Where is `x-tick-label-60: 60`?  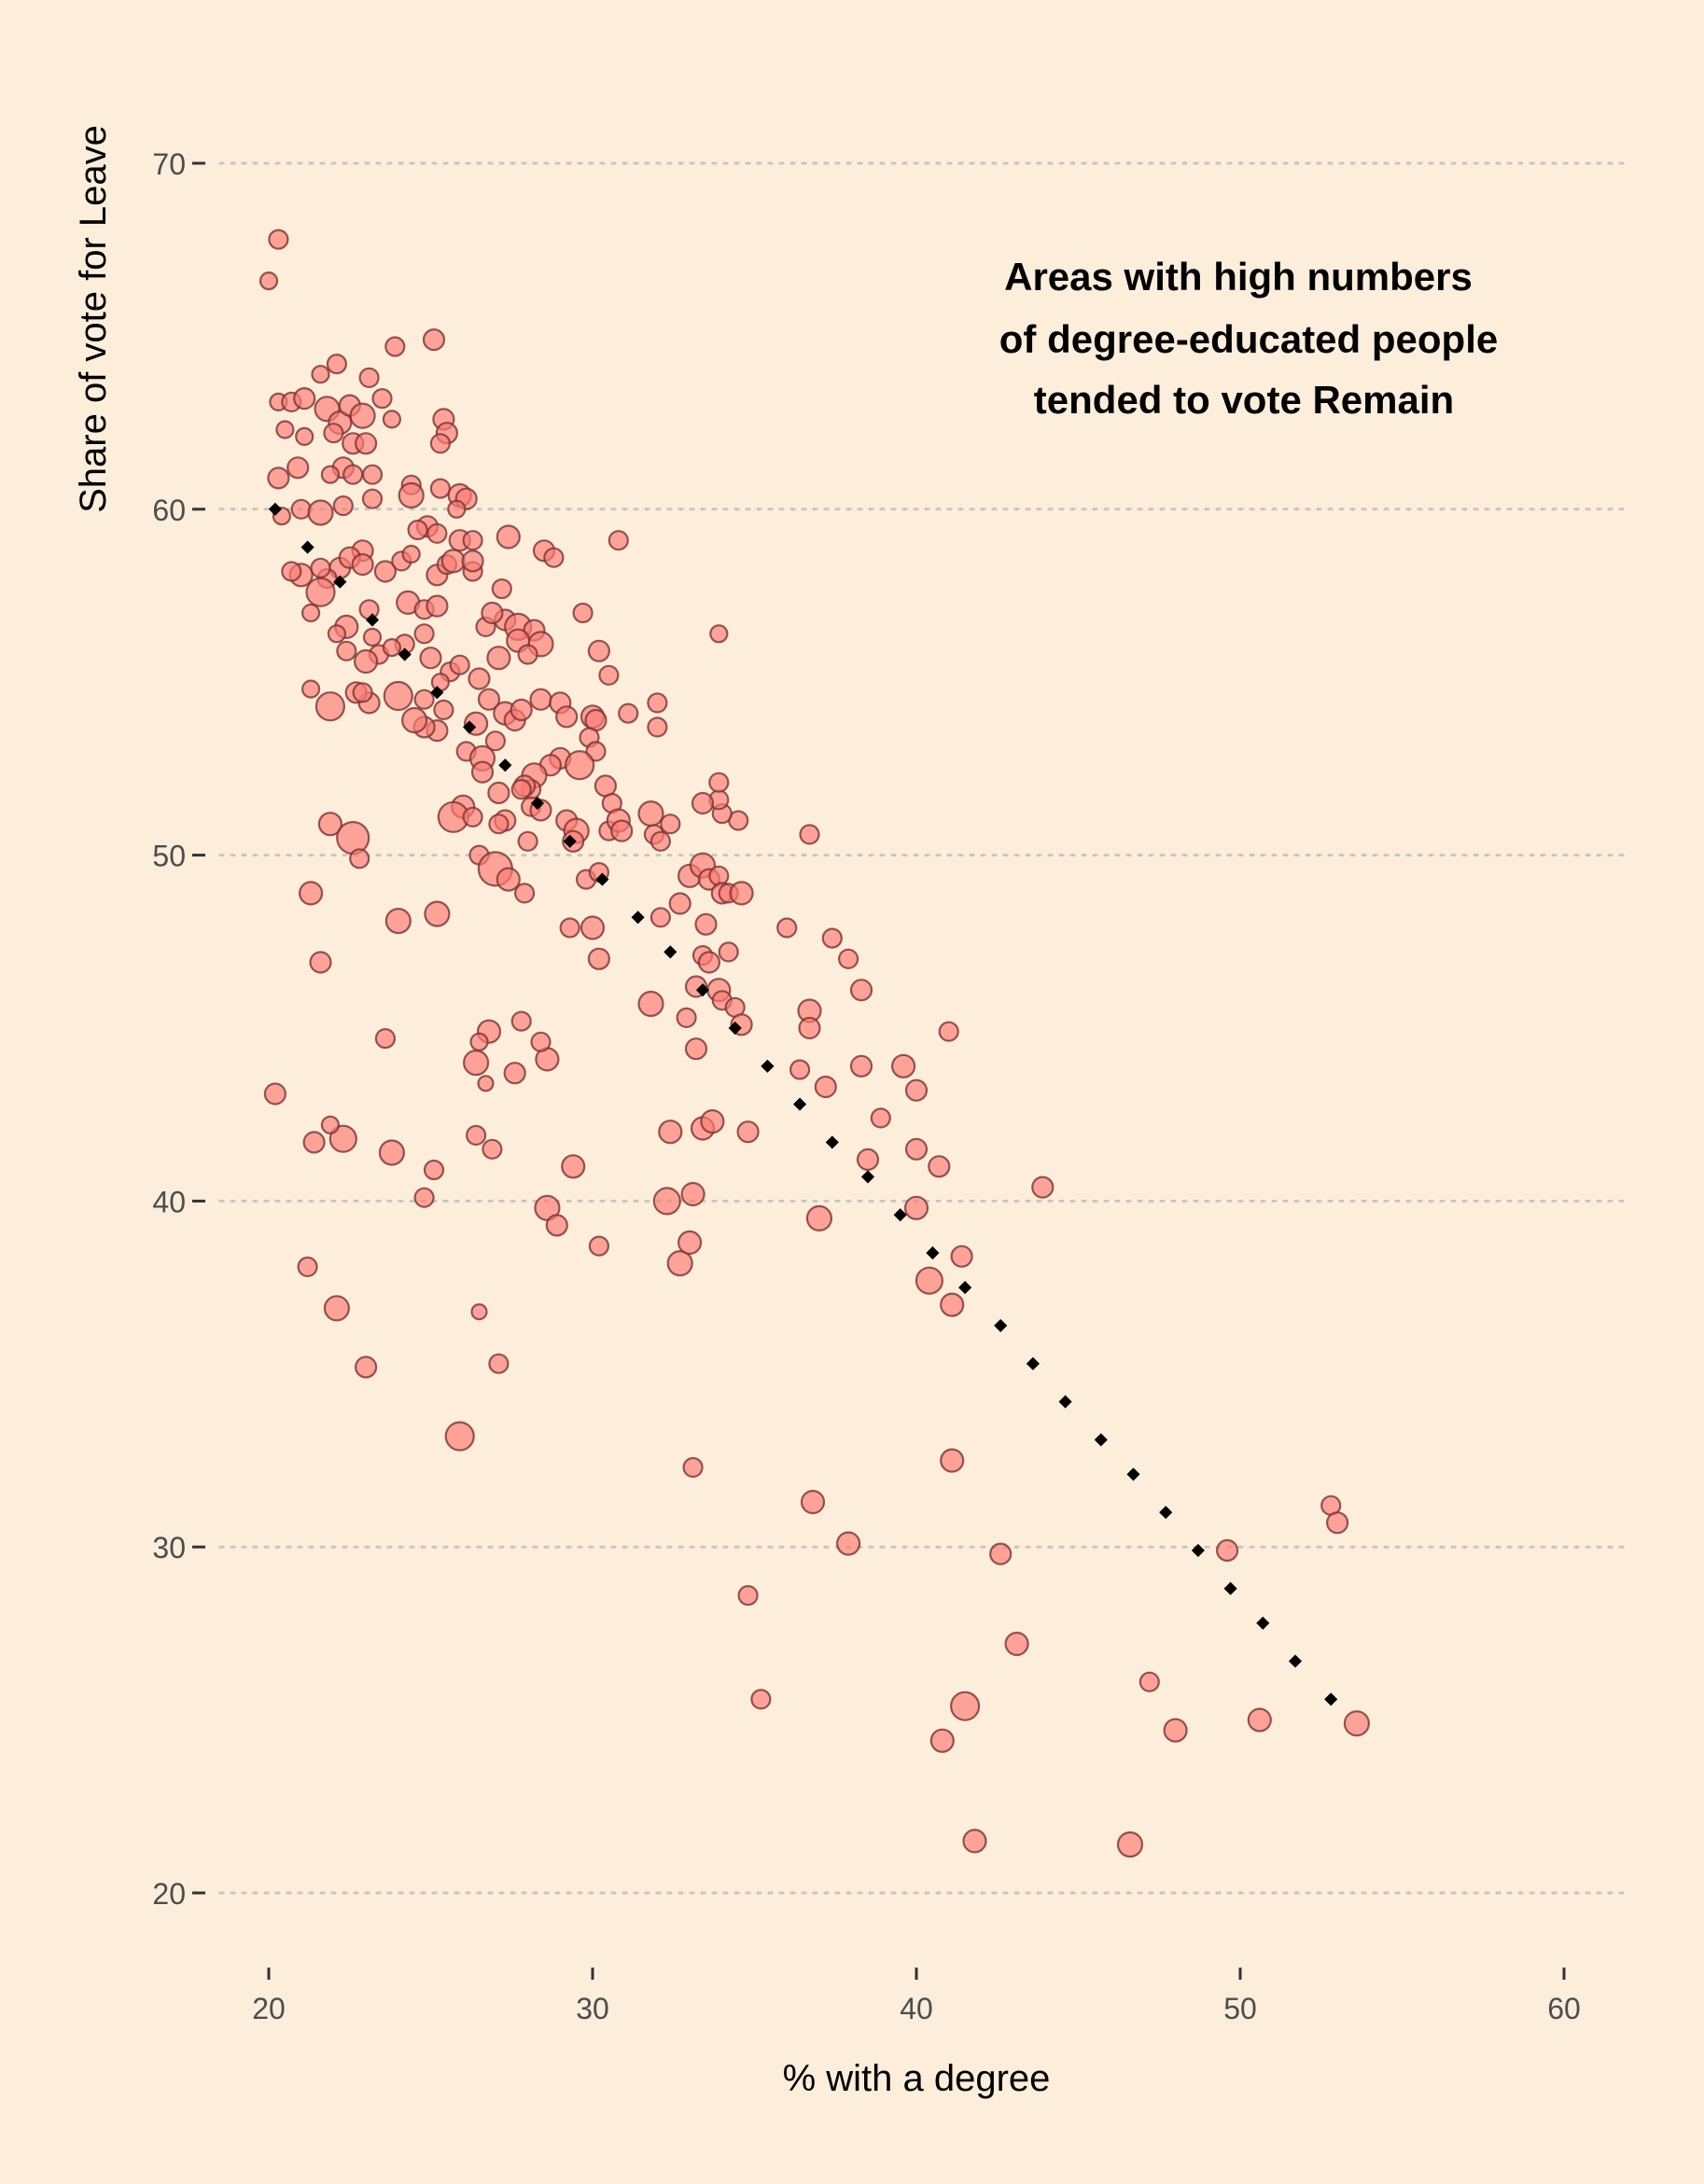 x-tick-label-60: 60 is located at coordinates (1564, 2008).